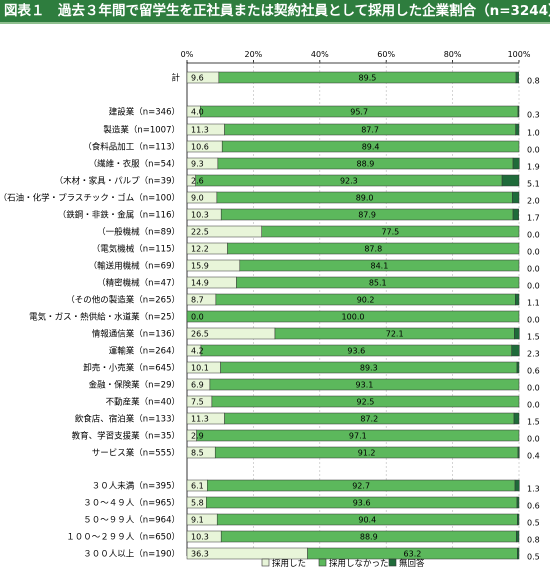 The image size is (550, 576). I want to click on data-label-not-hired: 77.5, so click(390, 232).